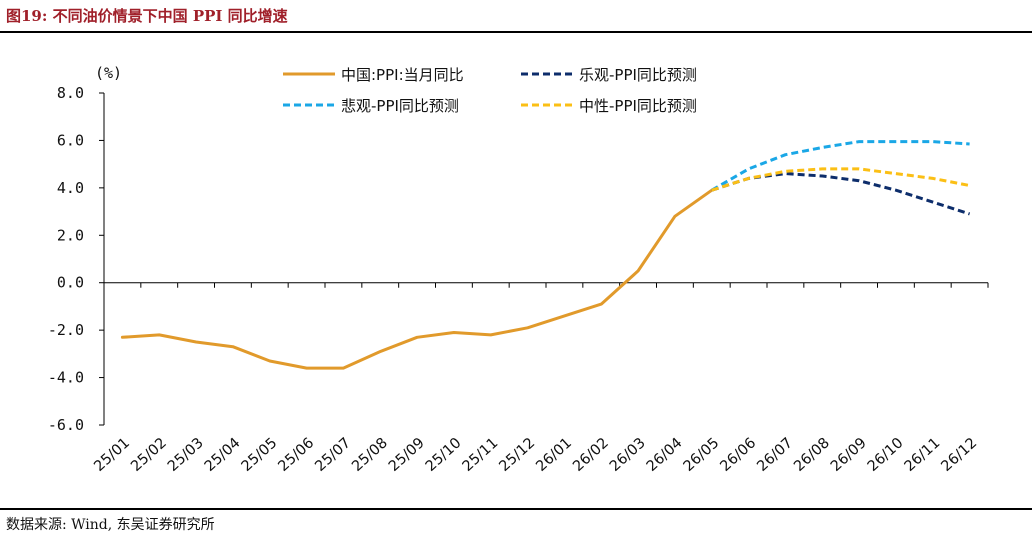  What do you see at coordinates (702, 455) in the screenshot?
I see `x-tick-label: 26/05` at bounding box center [702, 455].